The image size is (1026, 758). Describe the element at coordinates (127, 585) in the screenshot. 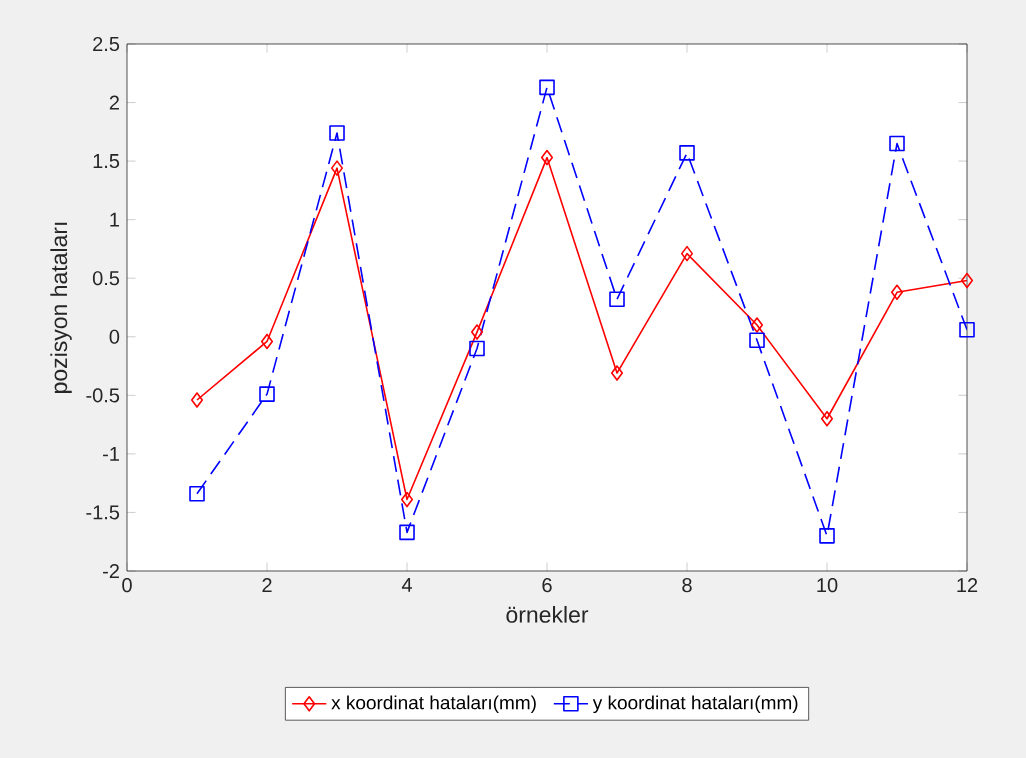

I see `x-tick-label: 0` at that location.